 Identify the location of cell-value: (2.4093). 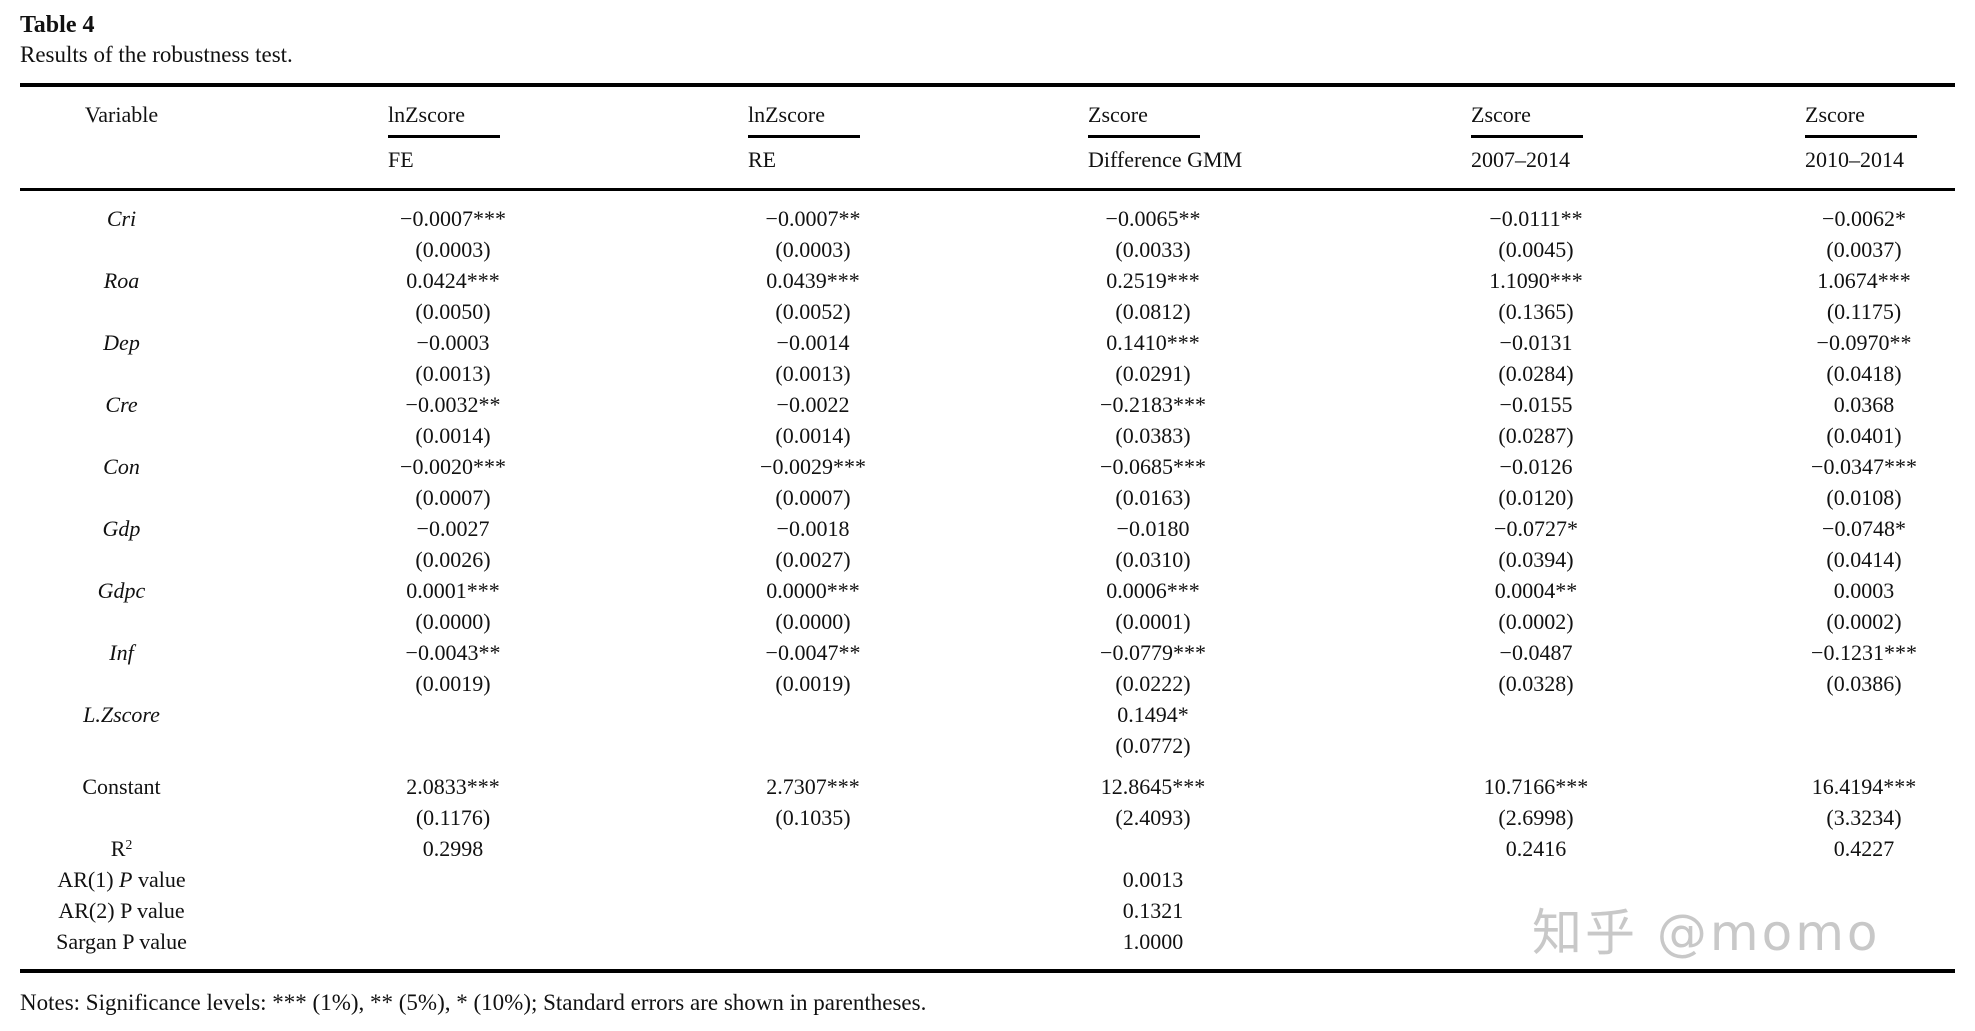
(1153, 817).